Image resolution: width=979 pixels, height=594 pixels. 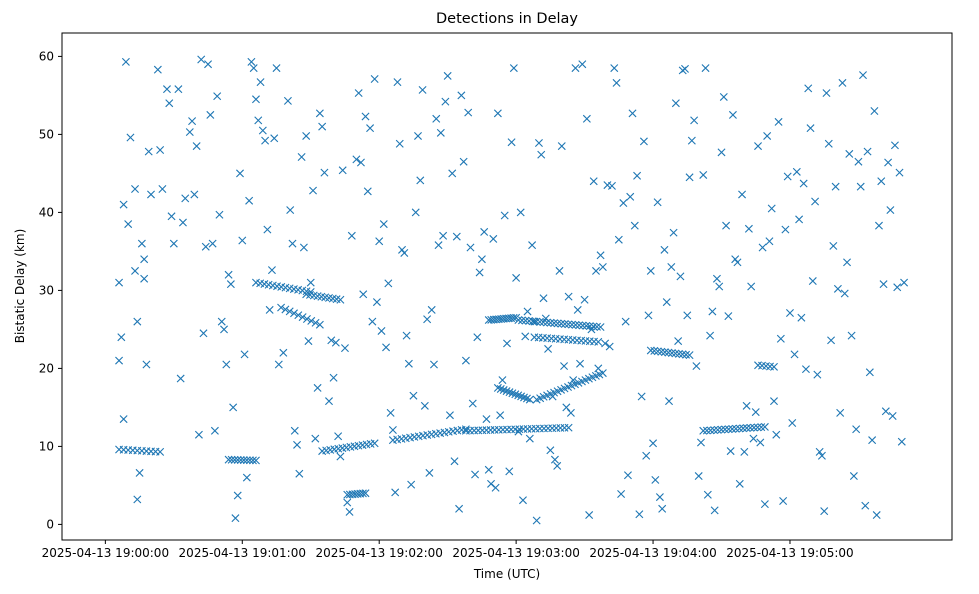 I want to click on x-axis-label: Time (UTC), so click(x=506, y=574).